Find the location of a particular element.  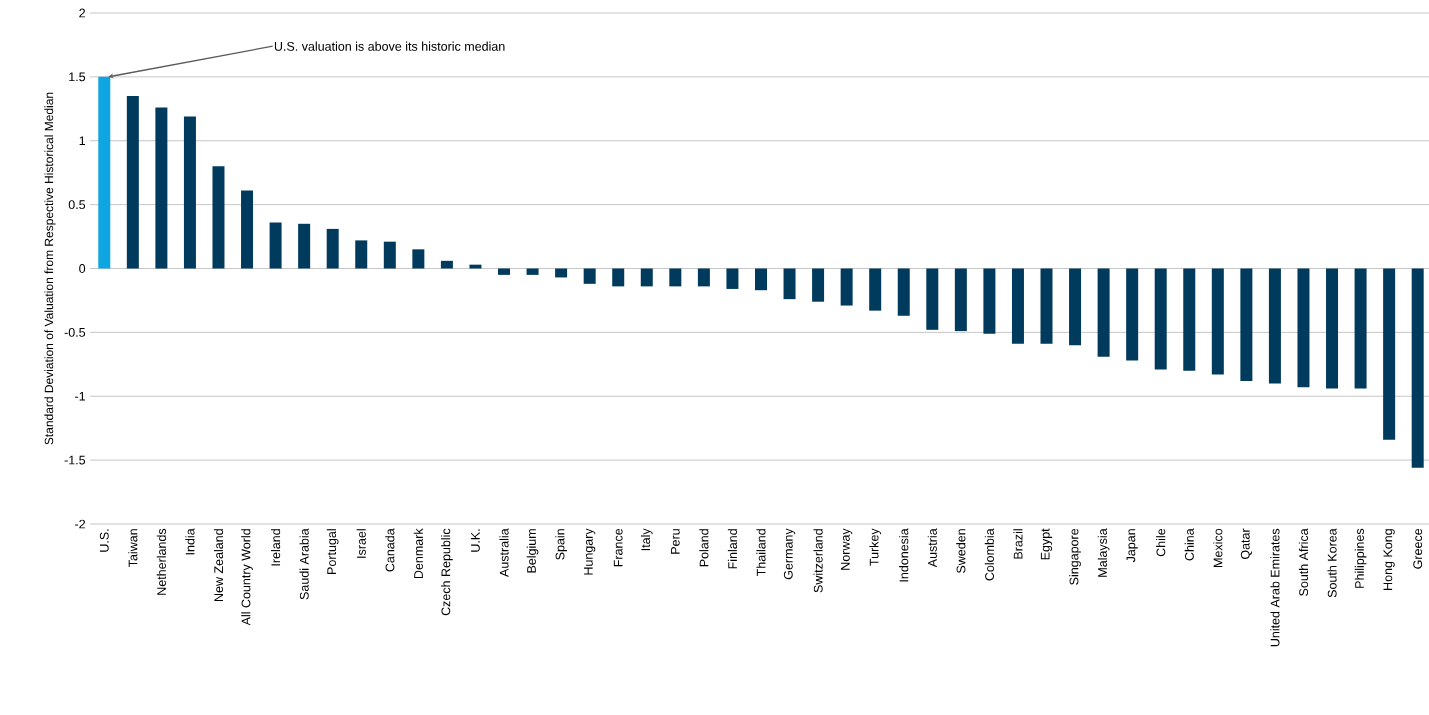

x-tick-label: Netherlands is located at coordinates (161, 561).